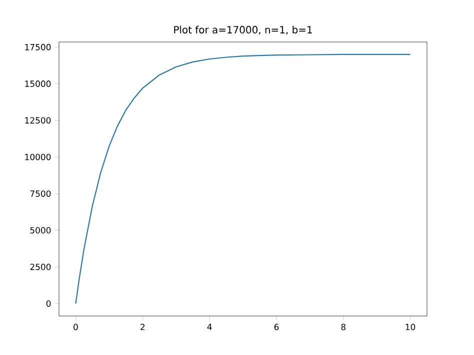  Describe the element at coordinates (76, 327) in the screenshot. I see `x-tick-label: 0` at that location.